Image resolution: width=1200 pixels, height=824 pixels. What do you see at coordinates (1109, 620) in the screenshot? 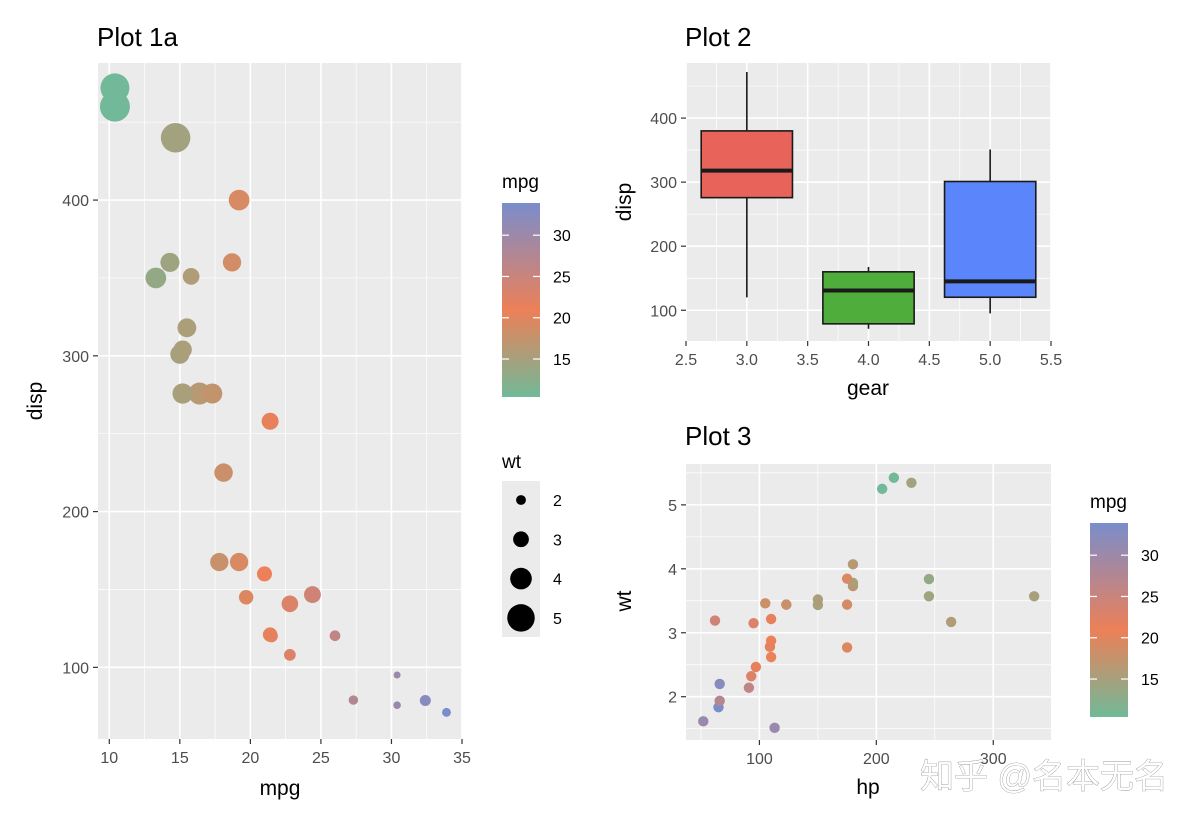
I see `plot3-colorbar` at bounding box center [1109, 620].